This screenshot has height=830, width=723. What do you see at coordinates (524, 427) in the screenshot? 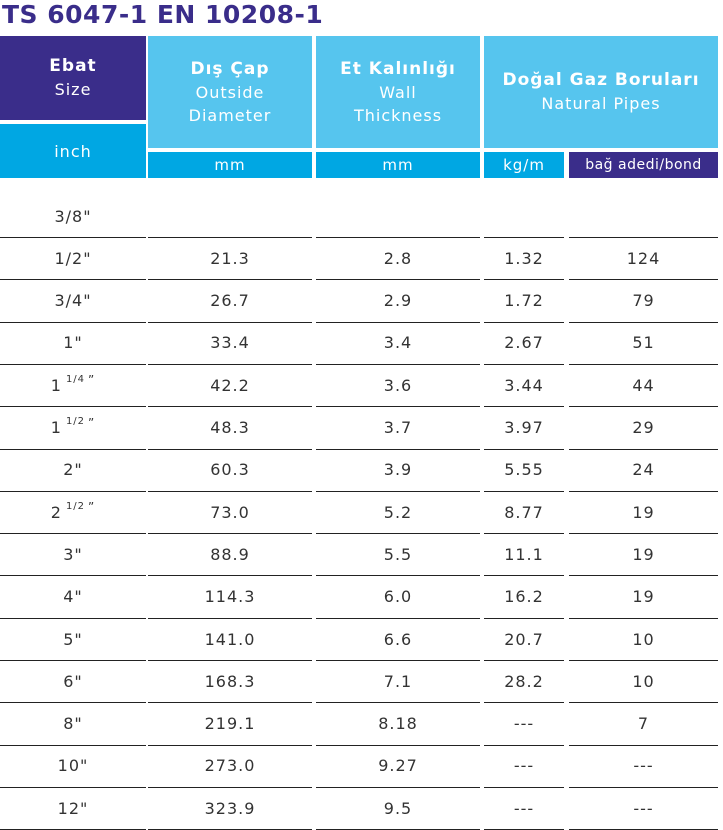
I see `cell-kg-per-m: 3.97` at bounding box center [524, 427].